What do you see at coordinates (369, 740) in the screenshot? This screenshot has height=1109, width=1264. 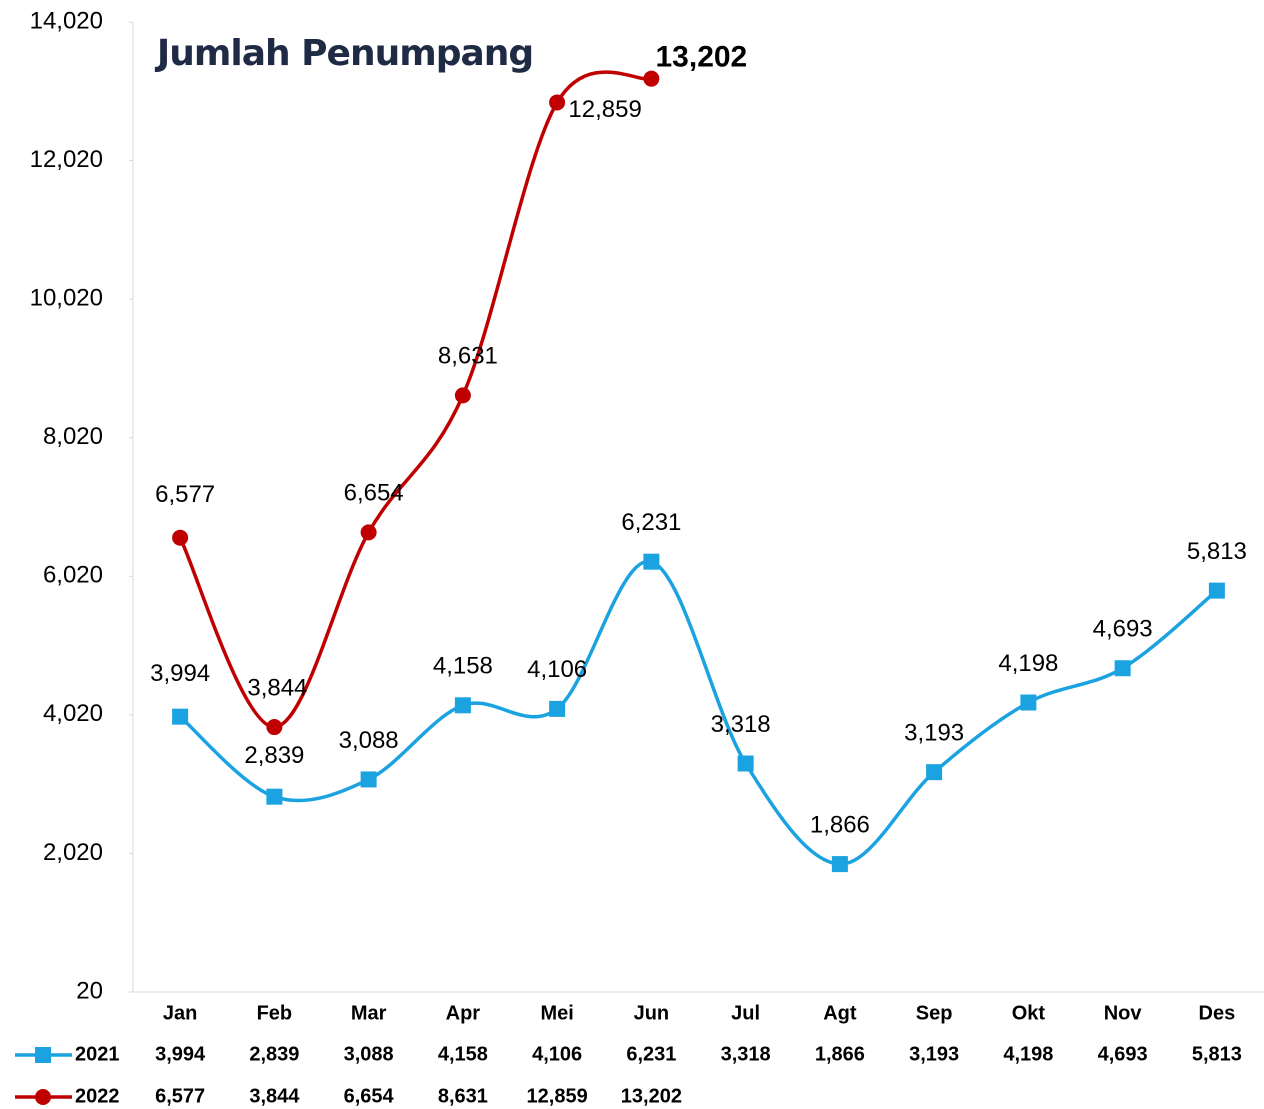 I see `data-label: 3,088` at bounding box center [369, 740].